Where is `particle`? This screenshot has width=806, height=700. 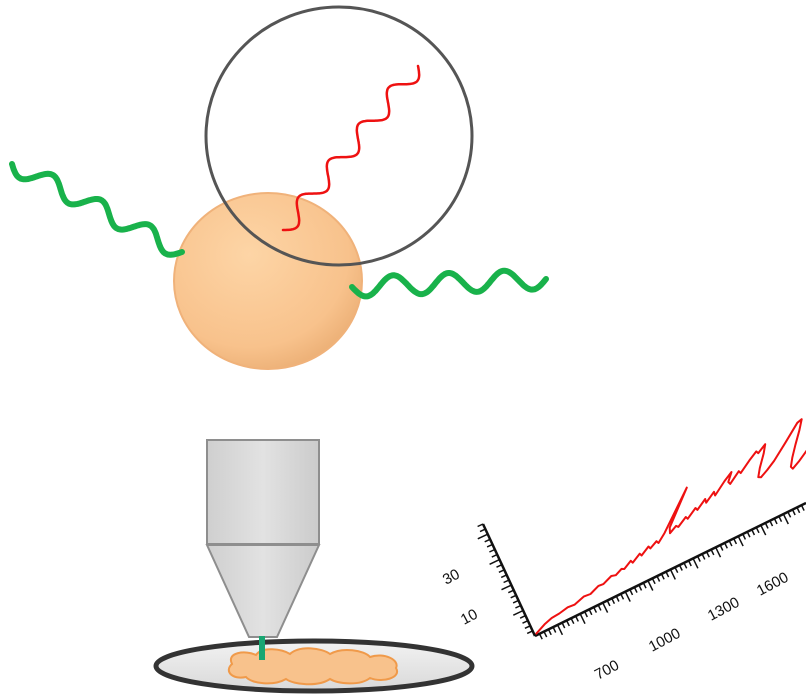
particle is located at coordinates (268, 281).